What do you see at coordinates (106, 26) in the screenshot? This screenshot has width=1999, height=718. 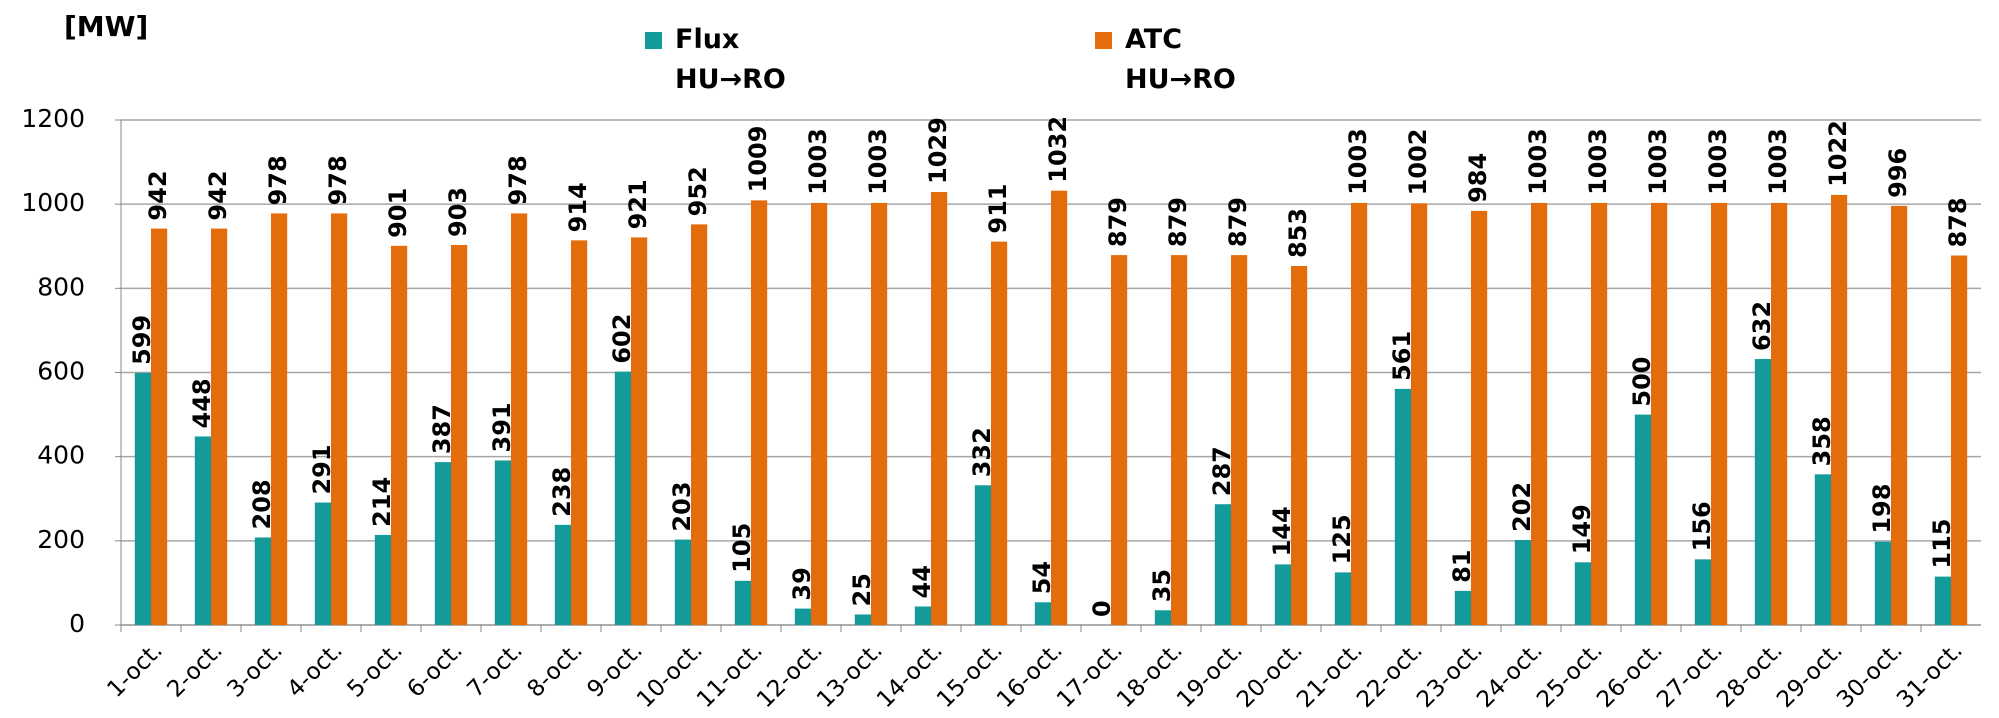 I see `y-axis-label: [MW]` at bounding box center [106, 26].